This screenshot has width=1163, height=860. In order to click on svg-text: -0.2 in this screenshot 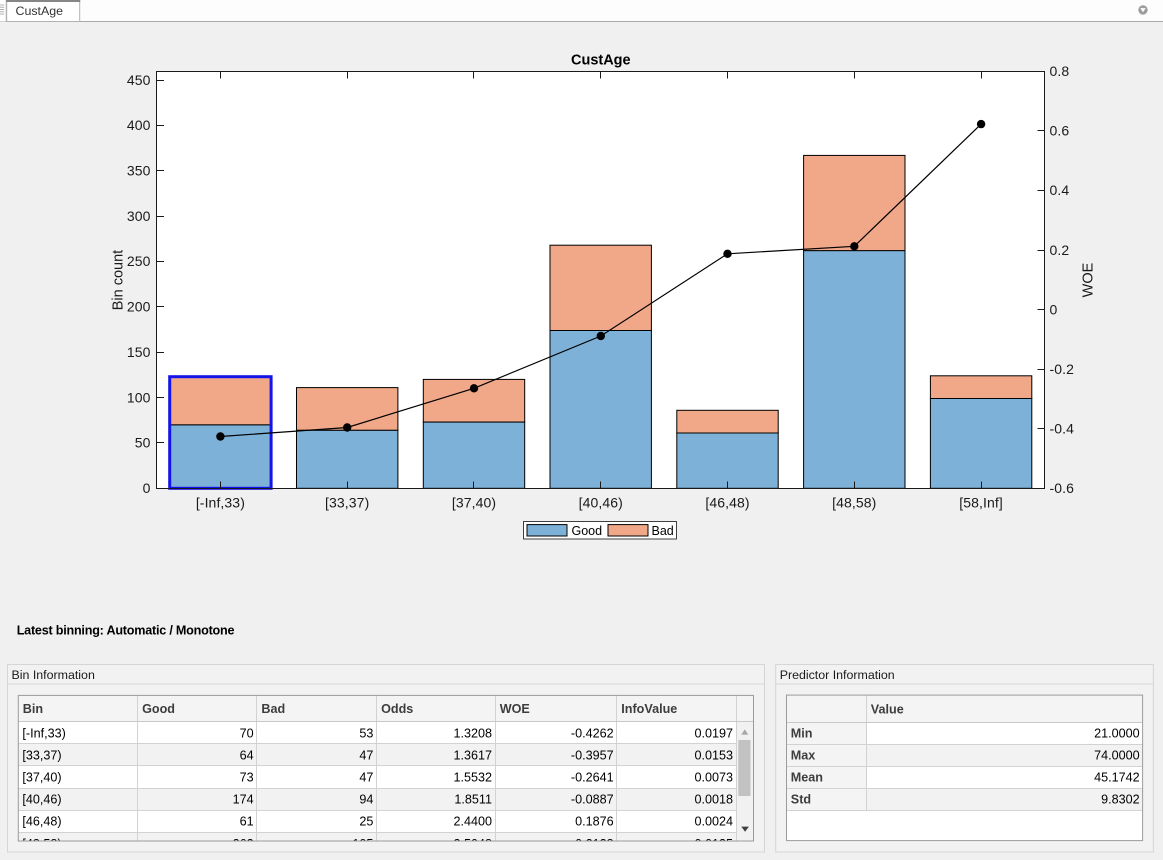, I will do `click(1062, 369)`.